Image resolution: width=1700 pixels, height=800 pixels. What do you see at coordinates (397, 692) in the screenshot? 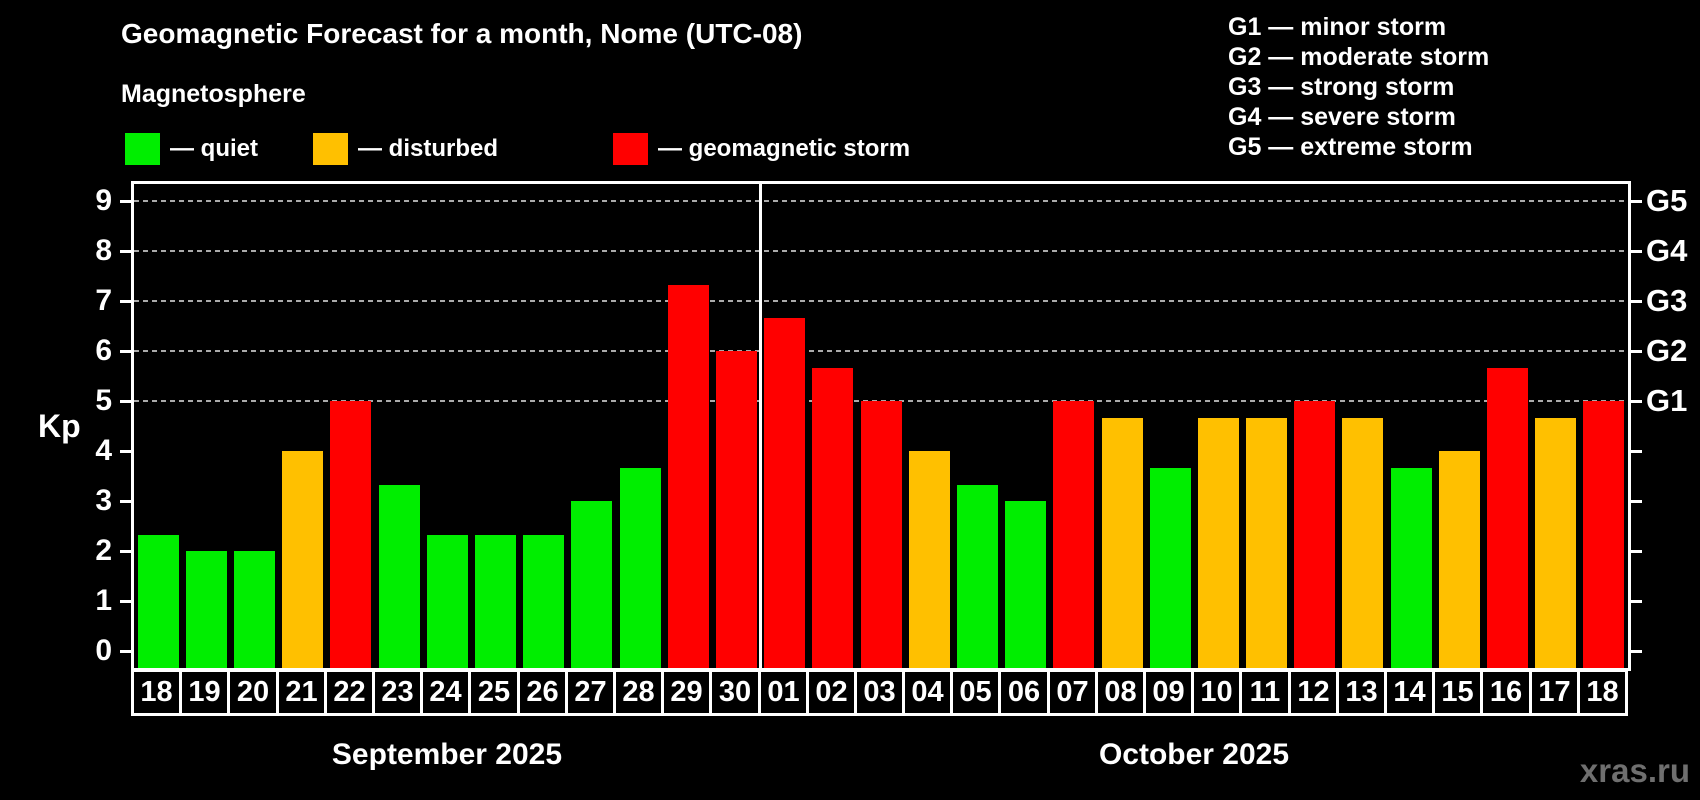
I see `date-cell-sep-23: 23` at bounding box center [397, 692].